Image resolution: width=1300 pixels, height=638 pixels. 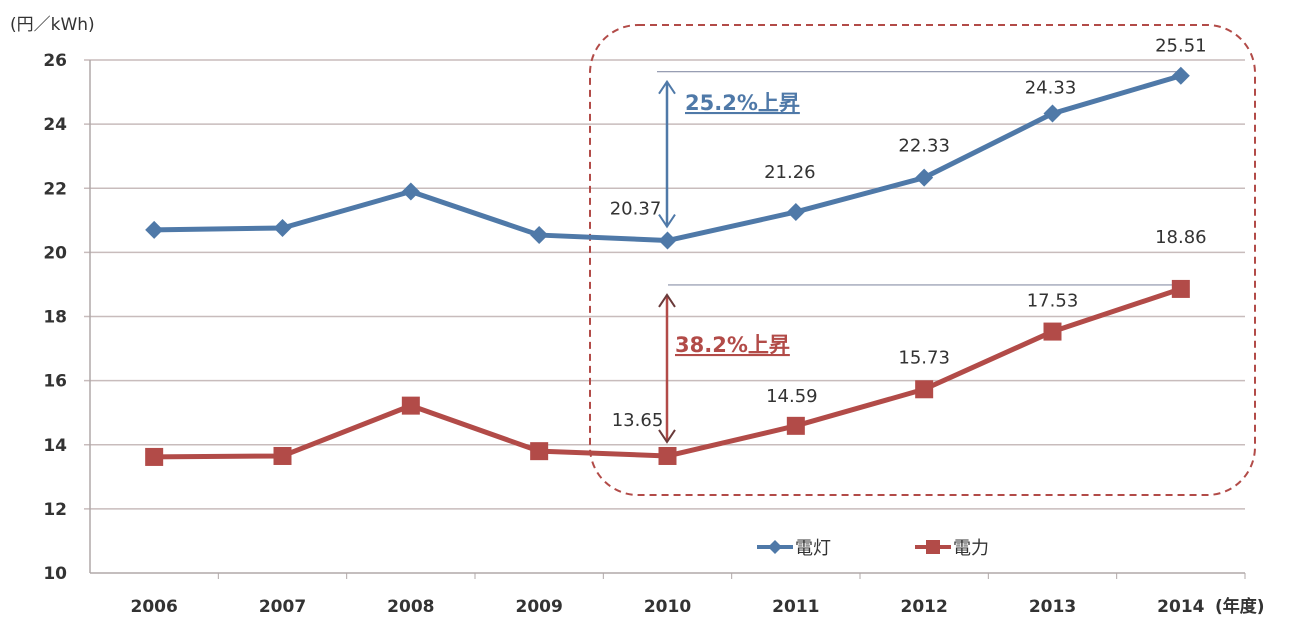 What do you see at coordinates (1053, 301) in the screenshot?
I see `data-label: 17.53` at bounding box center [1053, 301].